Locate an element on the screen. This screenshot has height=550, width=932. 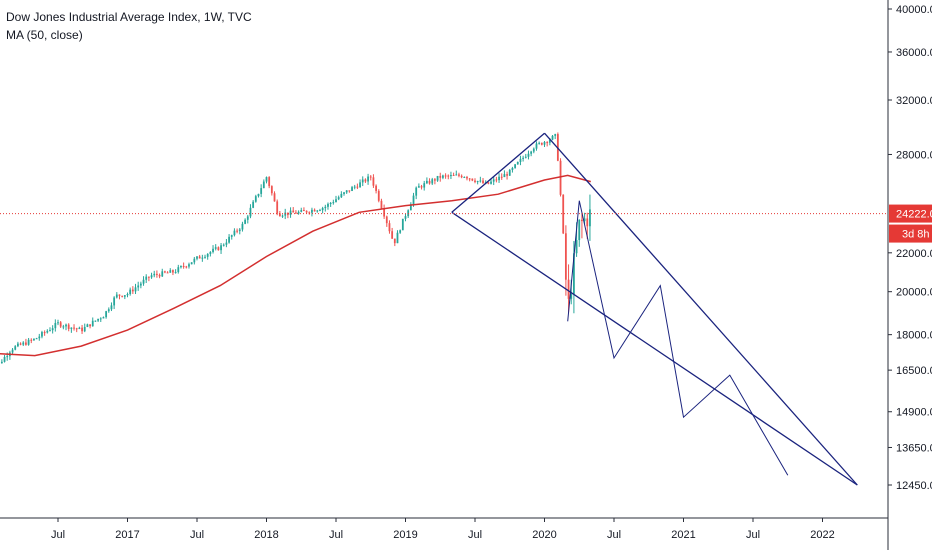
zigzag-drawing is located at coordinates (678, 338).